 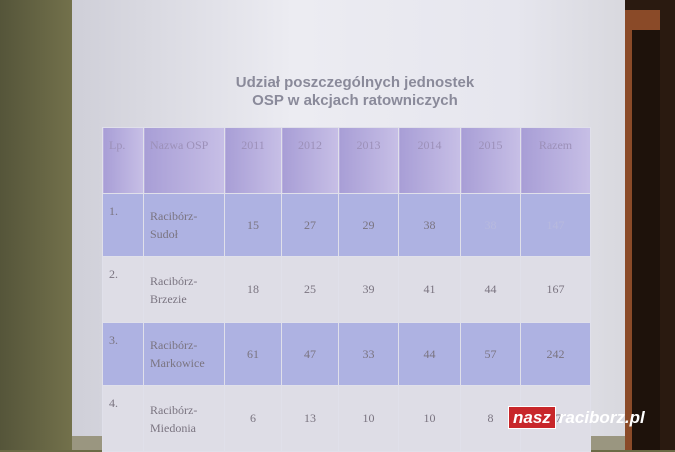 I want to click on value-cell: 39, so click(x=368, y=289).